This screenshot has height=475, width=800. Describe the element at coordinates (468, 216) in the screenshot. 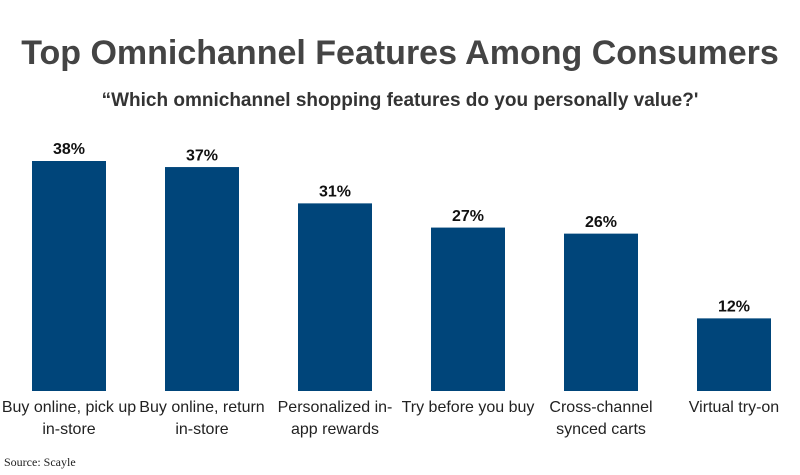

I see `value-label: 27%` at that location.